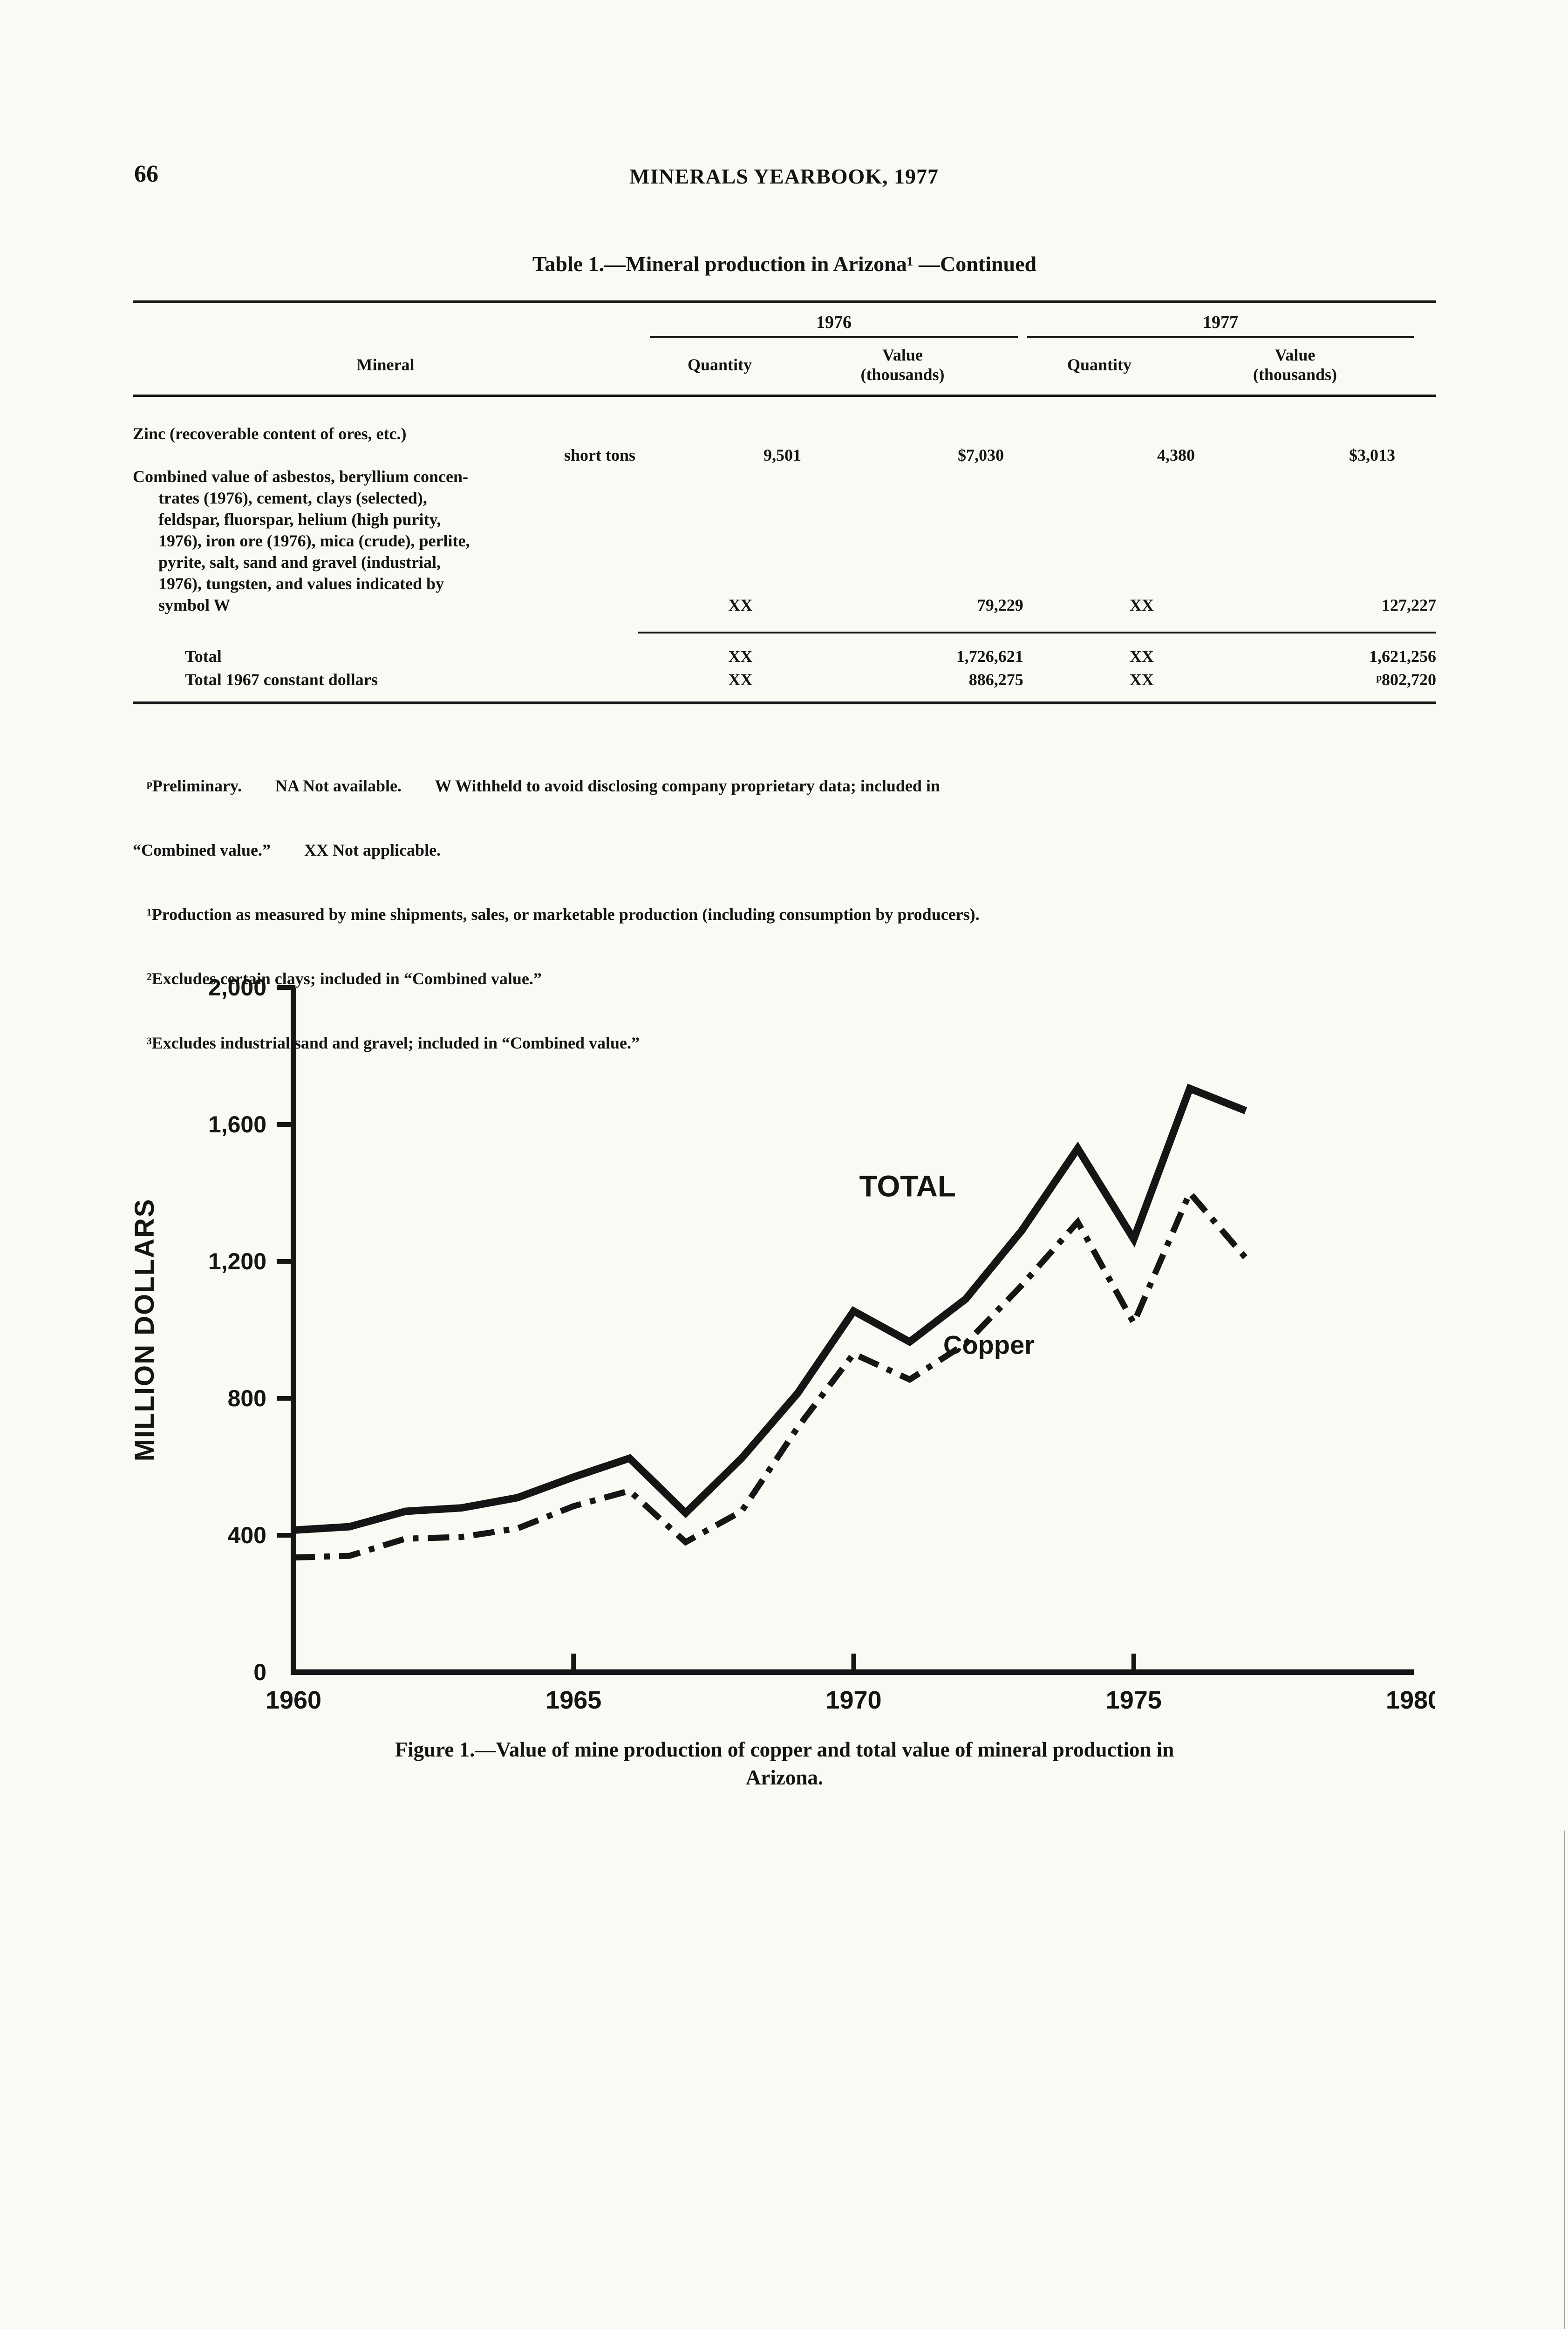 The height and width of the screenshot is (2329, 1568). What do you see at coordinates (1403, 656) in the screenshot?
I see `cell-value-1977: 1,621,256` at bounding box center [1403, 656].